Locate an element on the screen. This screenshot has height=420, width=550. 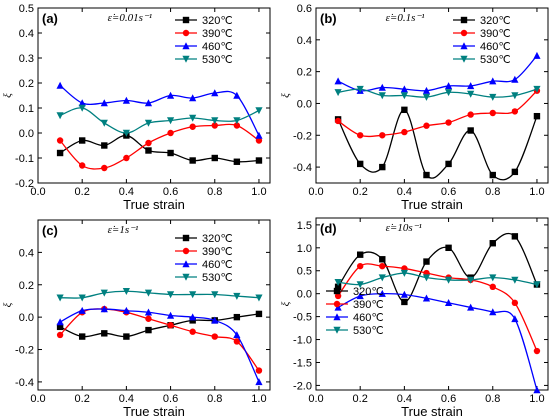
y-tick-label: -1.5 is located at coordinates (302, 363).